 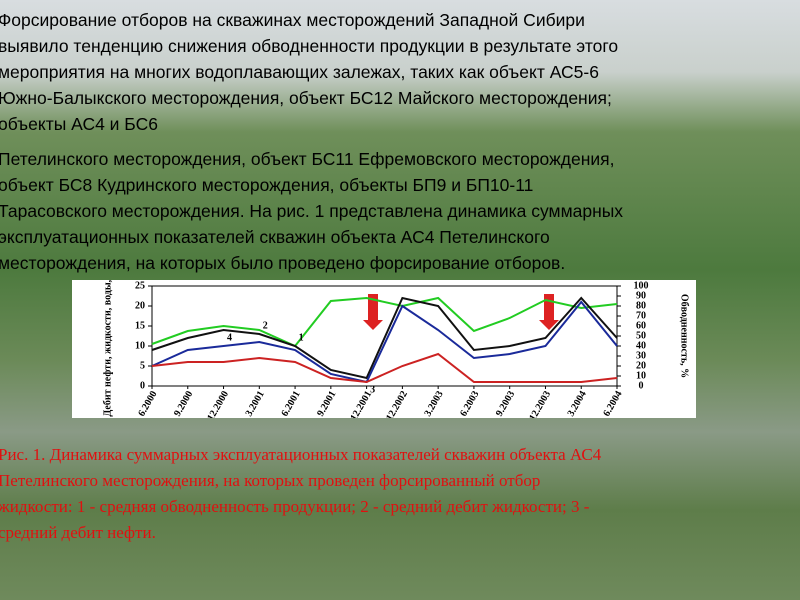 What do you see at coordinates (265, 325) in the screenshot?
I see `series-label: 2` at bounding box center [265, 325].